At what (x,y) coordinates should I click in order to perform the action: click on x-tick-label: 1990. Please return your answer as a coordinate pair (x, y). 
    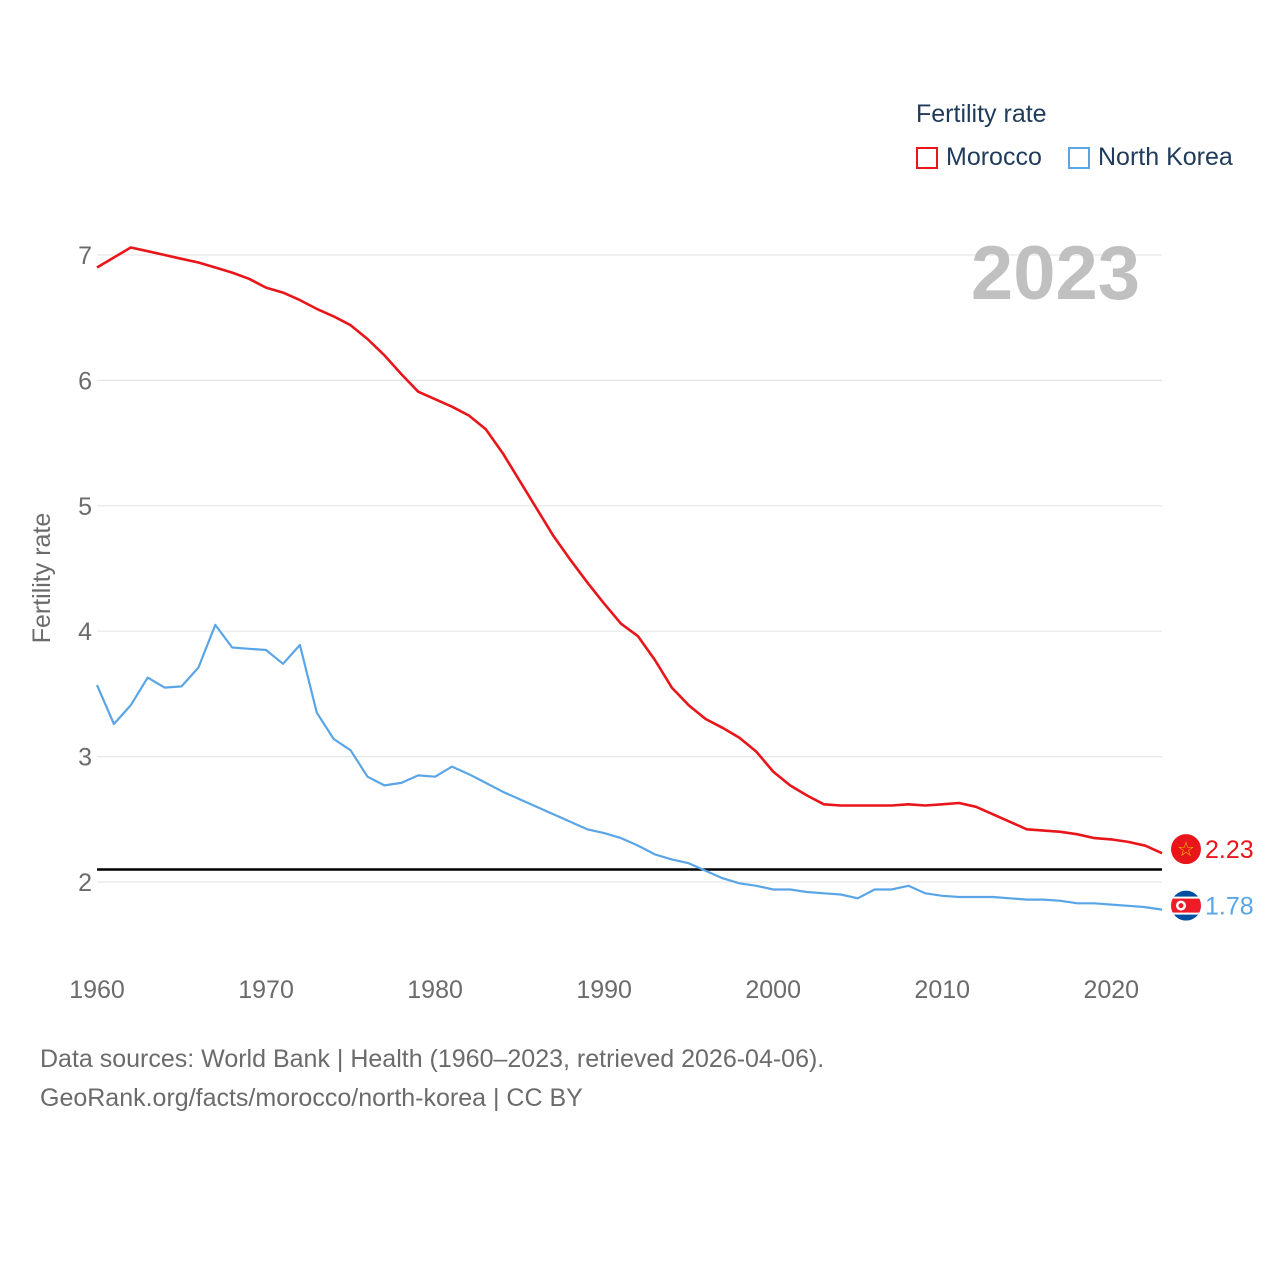
    Looking at the image, I should click on (604, 990).